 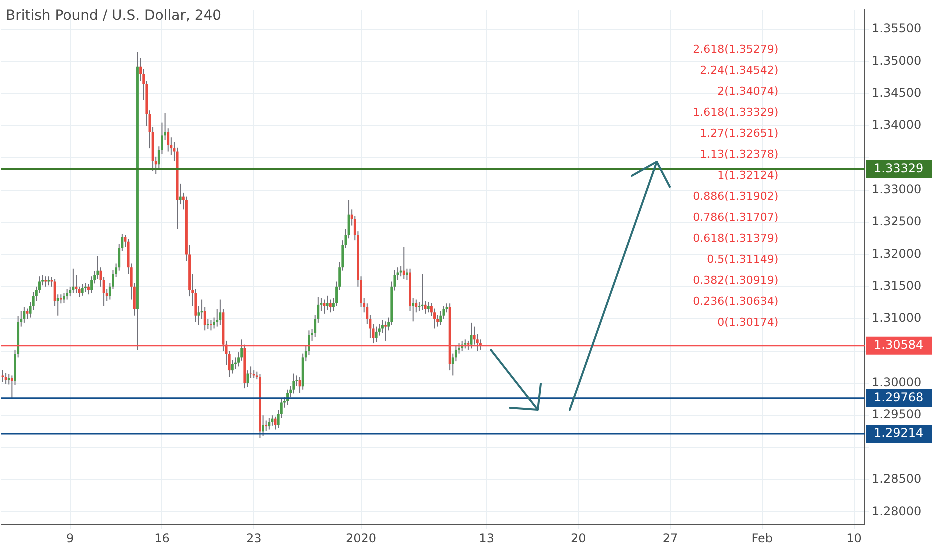 I want to click on y-tick-label: 1.31000, so click(x=897, y=318).